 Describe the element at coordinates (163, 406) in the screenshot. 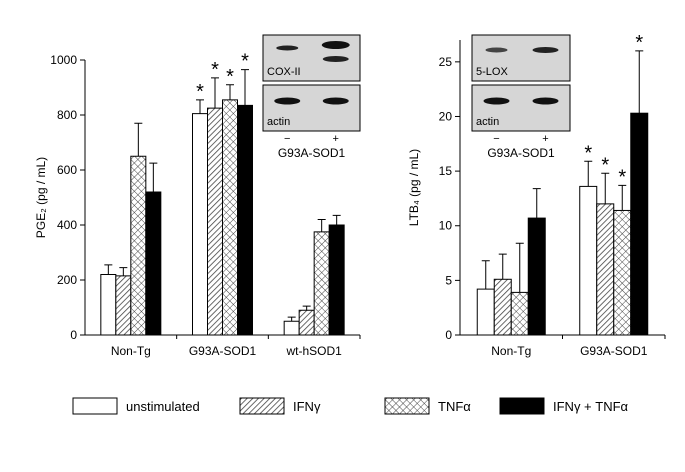

I see `legend-label: unstimulated` at that location.